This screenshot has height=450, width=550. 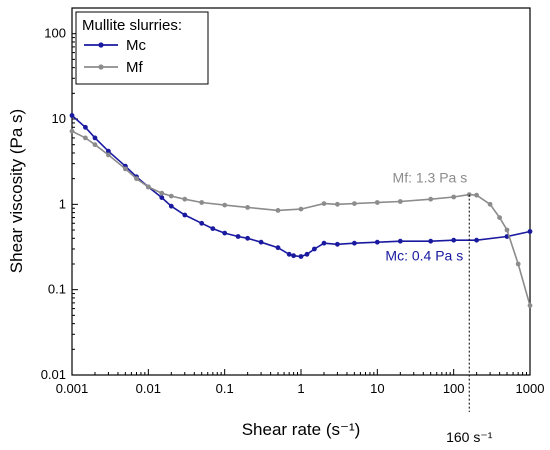 What do you see at coordinates (300, 388) in the screenshot?
I see `x-tick-label: 1` at bounding box center [300, 388].